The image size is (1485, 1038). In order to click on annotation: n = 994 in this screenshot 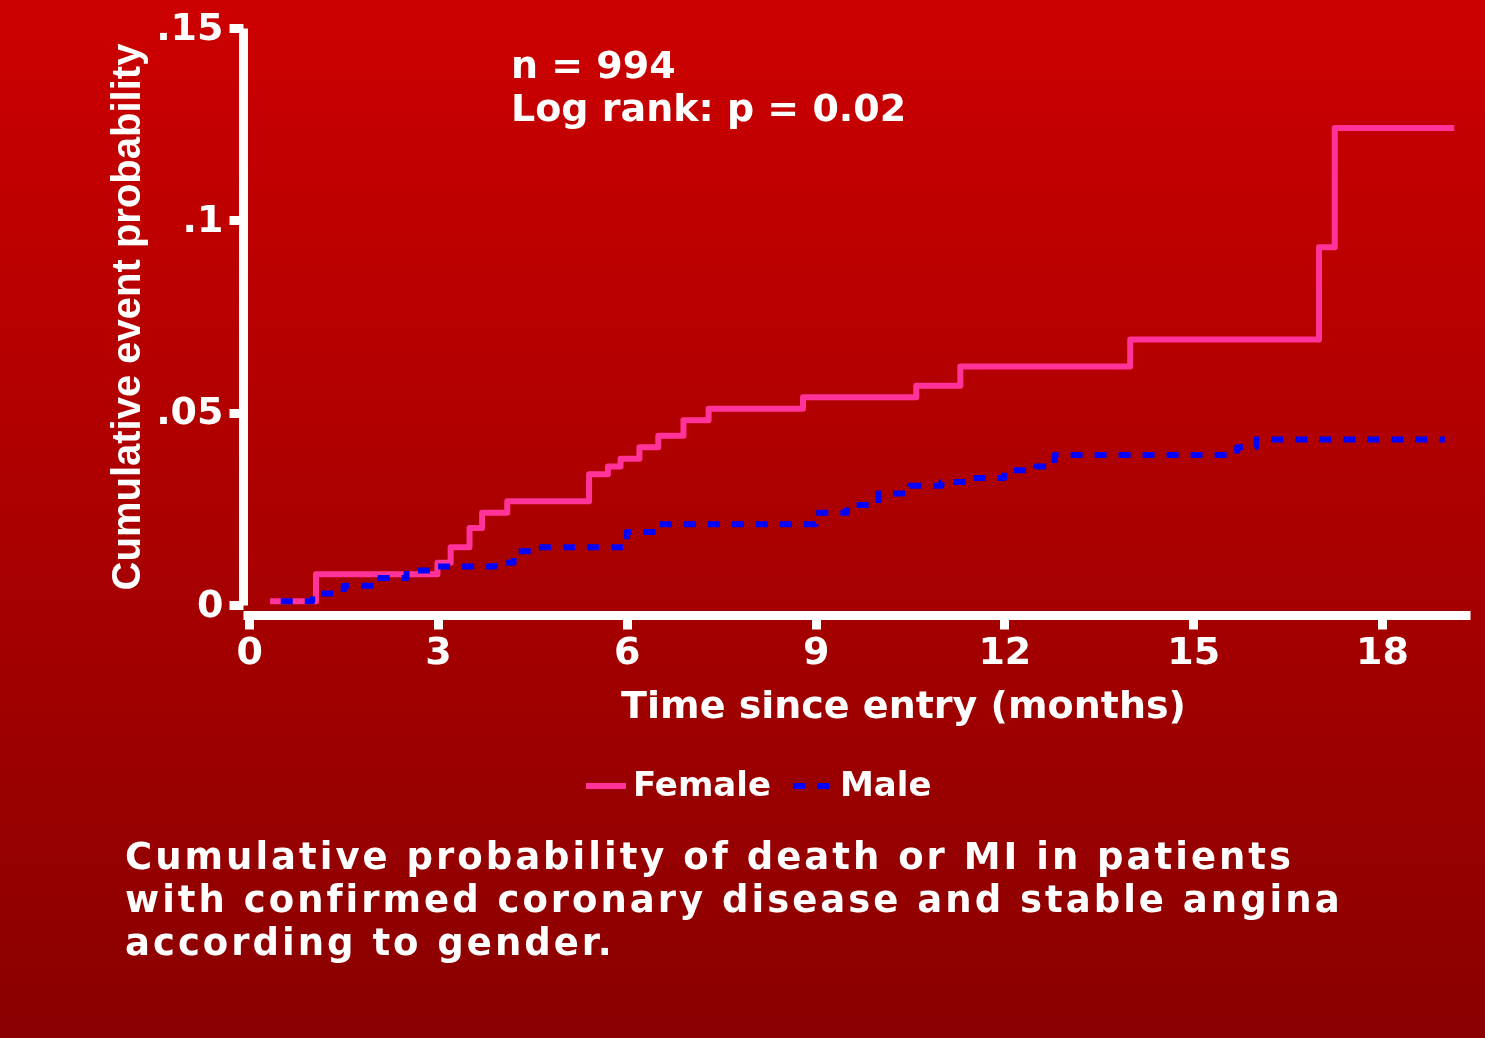, I will do `click(593, 65)`.